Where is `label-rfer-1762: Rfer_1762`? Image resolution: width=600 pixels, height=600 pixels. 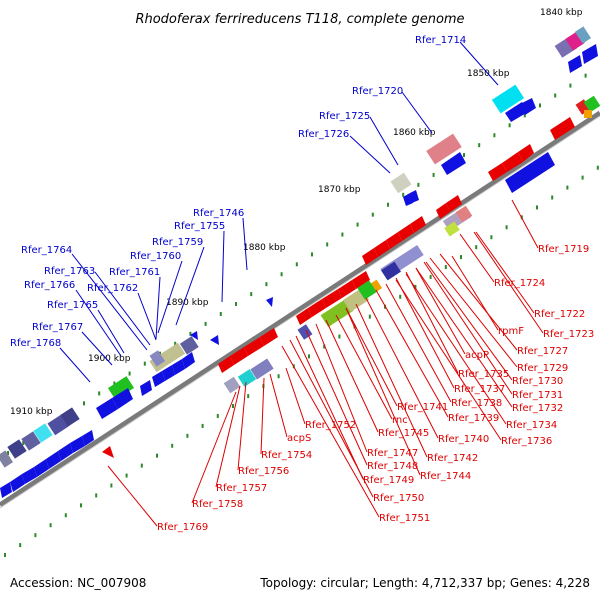
label-rfer-1762: Rfer_1762 is located at coordinates (112, 288).